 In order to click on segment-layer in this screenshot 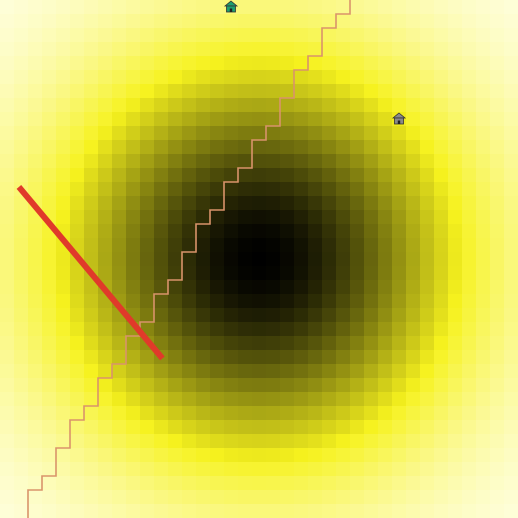, I will do `click(90, 272)`.